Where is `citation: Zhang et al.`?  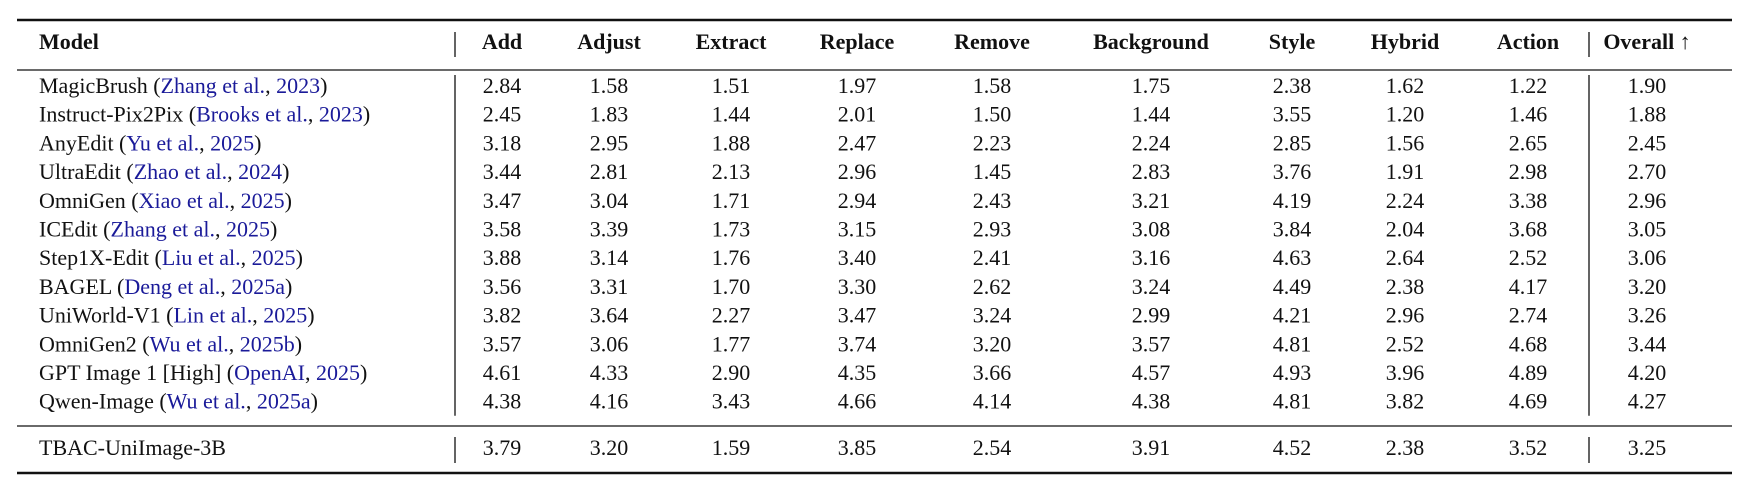
citation: Zhang et al. is located at coordinates (163, 229).